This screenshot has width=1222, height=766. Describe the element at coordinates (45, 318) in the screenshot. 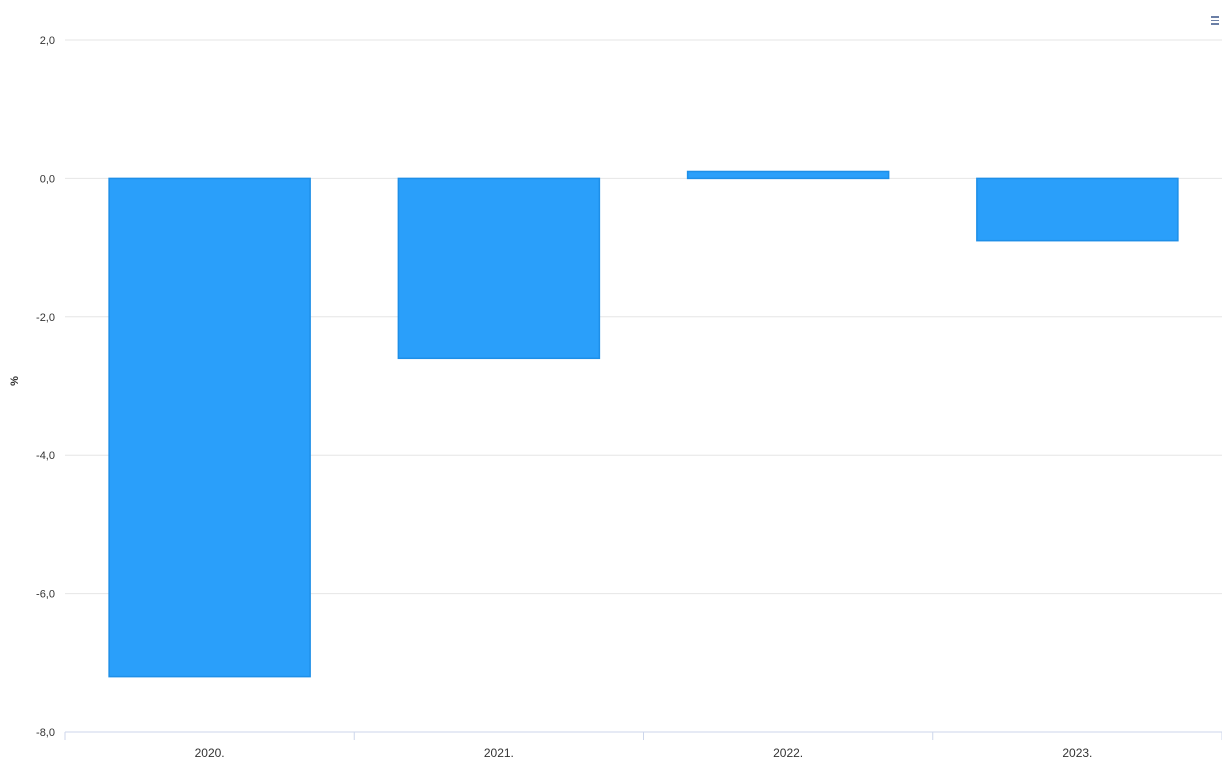

I see `y-tick-label: -2,0` at that location.